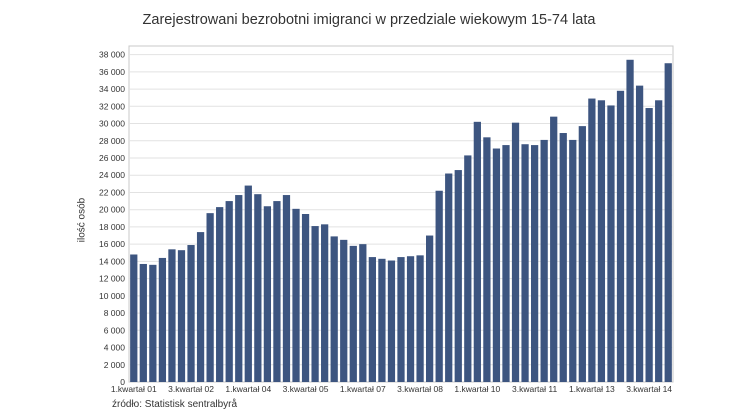  What do you see at coordinates (134, 389) in the screenshot?
I see `x-tick-label: 1.kwartał 01` at bounding box center [134, 389].